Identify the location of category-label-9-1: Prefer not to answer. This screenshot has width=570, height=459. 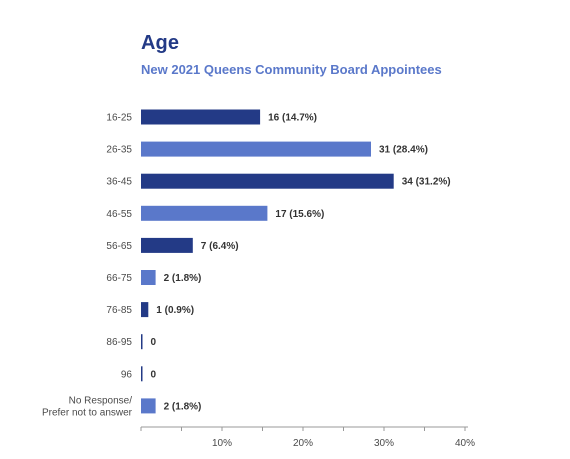
(87, 412).